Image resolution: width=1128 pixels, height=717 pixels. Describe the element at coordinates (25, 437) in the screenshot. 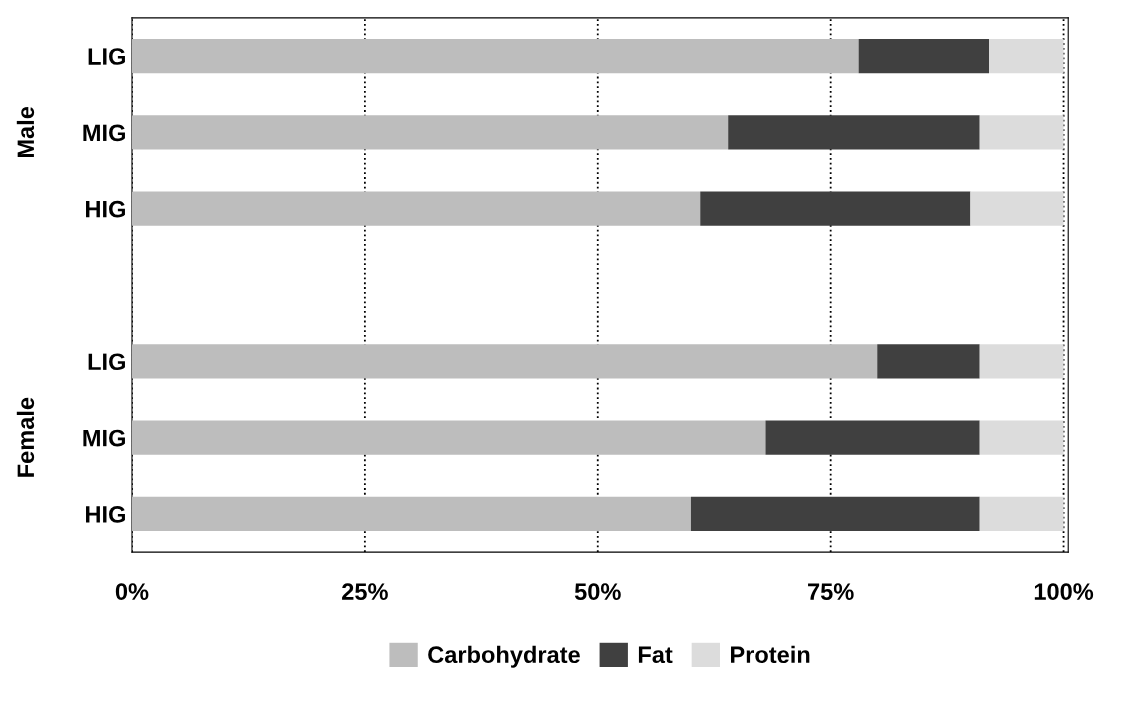

I see `text: Female` at that location.